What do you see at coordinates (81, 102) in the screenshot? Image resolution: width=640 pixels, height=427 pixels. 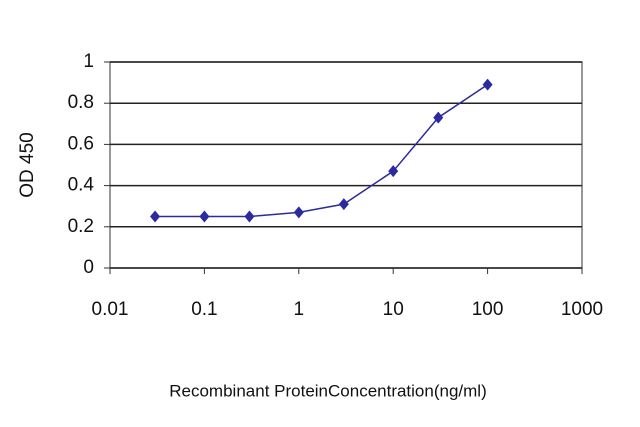 I see `y-tick-label: 0.8` at bounding box center [81, 102].